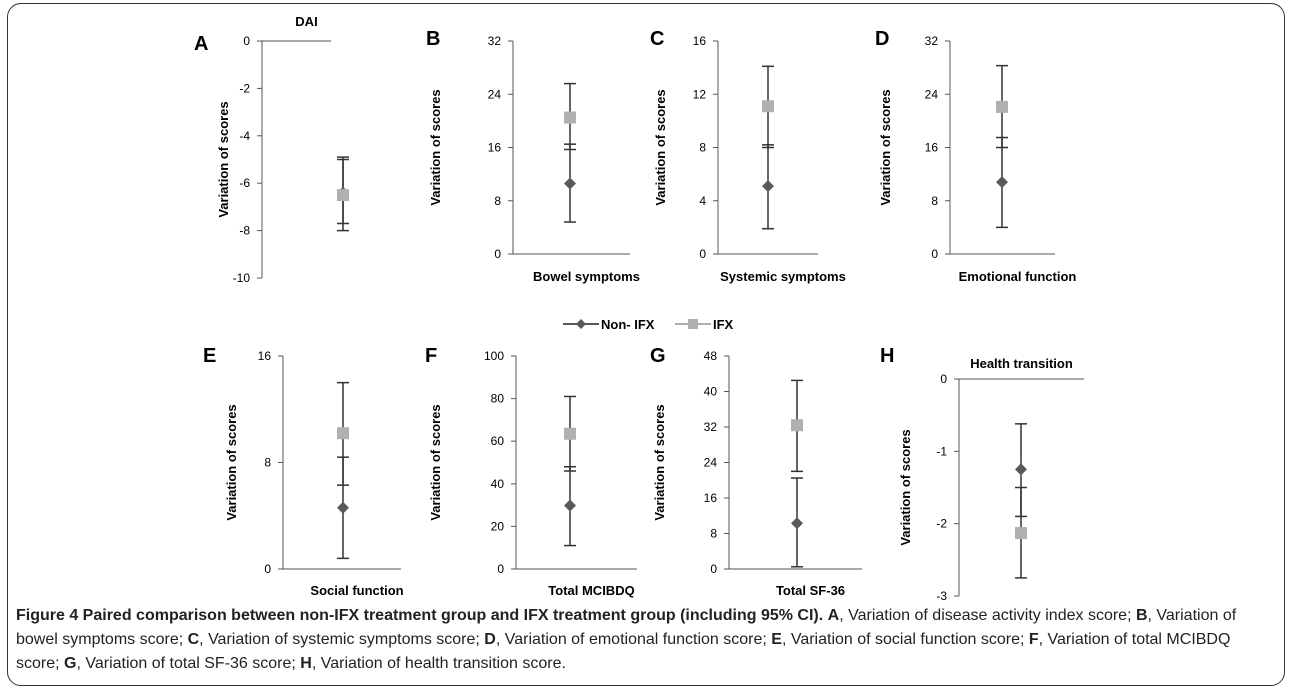 This screenshot has width=1292, height=693. What do you see at coordinates (623, 651) in the screenshot?
I see `caption-text-f: , Variation of total MCIBDQ score;` at bounding box center [623, 651].